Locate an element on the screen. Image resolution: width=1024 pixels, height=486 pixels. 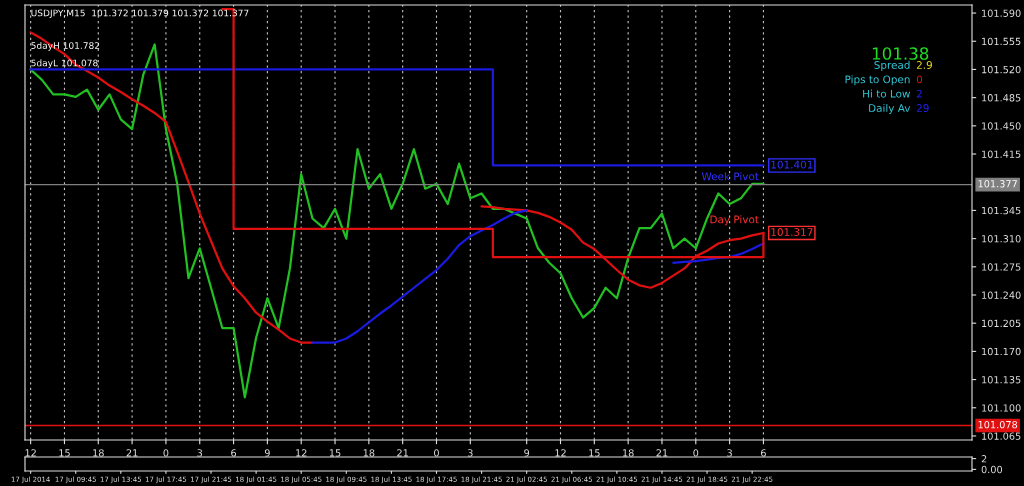
annotation: Pips to Open is located at coordinates (877, 80).